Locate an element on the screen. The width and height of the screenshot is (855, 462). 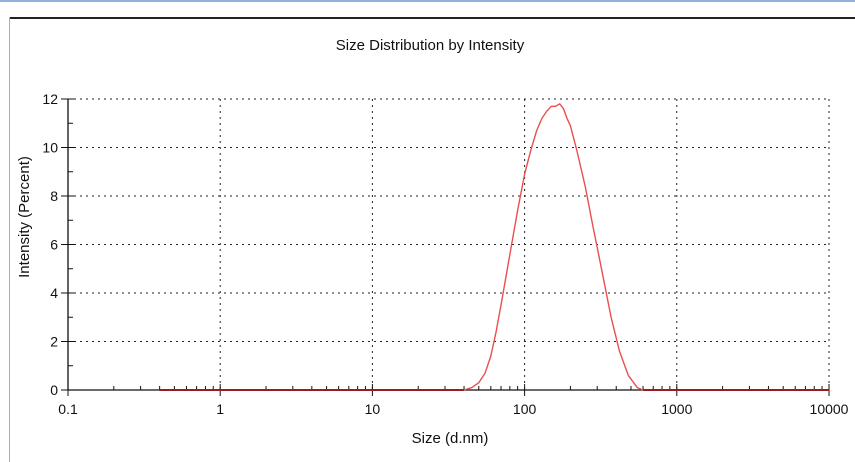
y-tick-label: 0 is located at coordinates (54, 390).